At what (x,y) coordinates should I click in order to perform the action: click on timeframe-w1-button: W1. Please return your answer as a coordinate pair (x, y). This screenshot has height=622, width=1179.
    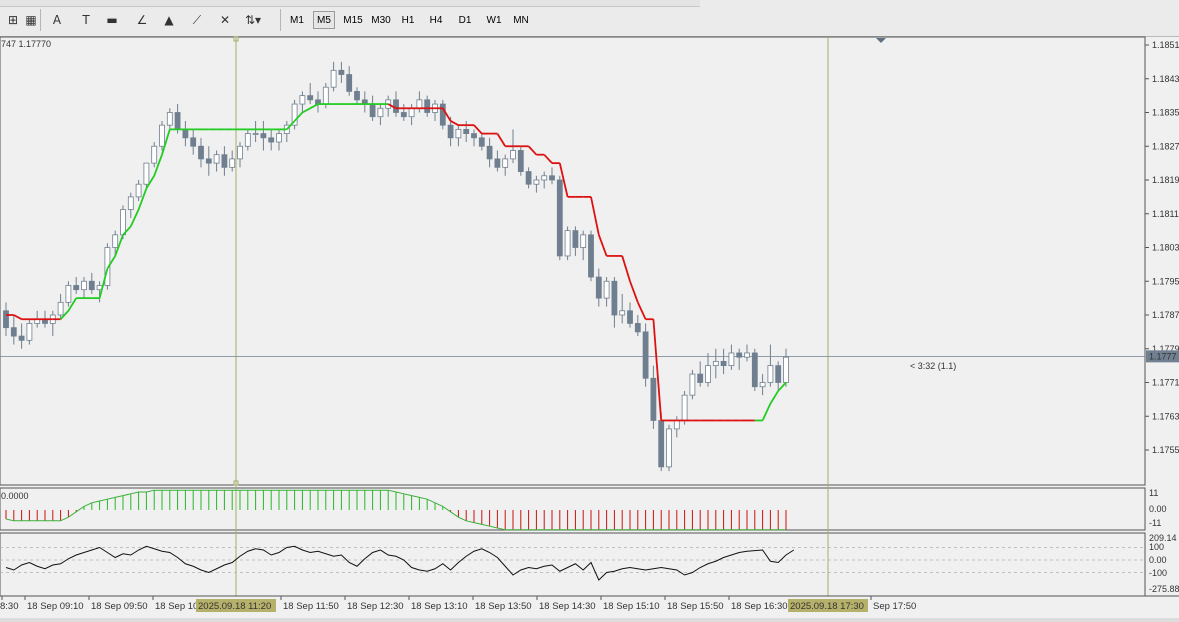
    Looking at the image, I should click on (494, 20).